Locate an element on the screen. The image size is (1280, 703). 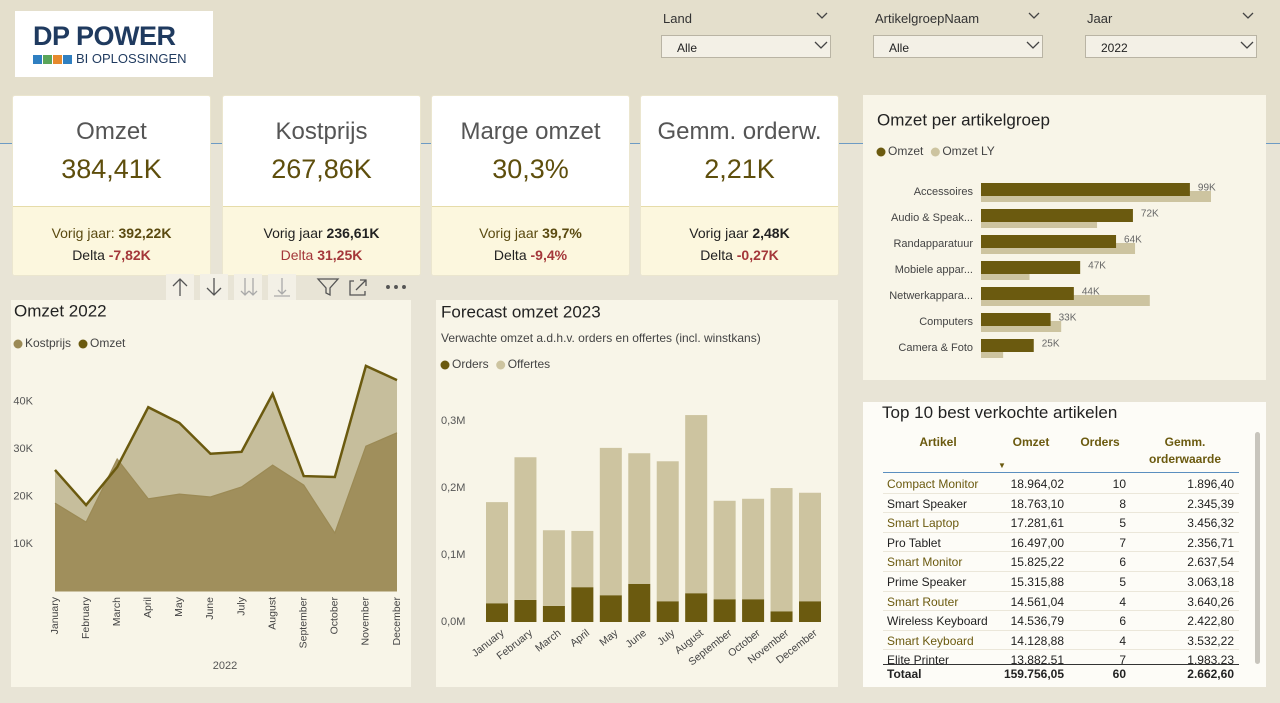
kpi-previous-value: 392,22K is located at coordinates (145, 233).